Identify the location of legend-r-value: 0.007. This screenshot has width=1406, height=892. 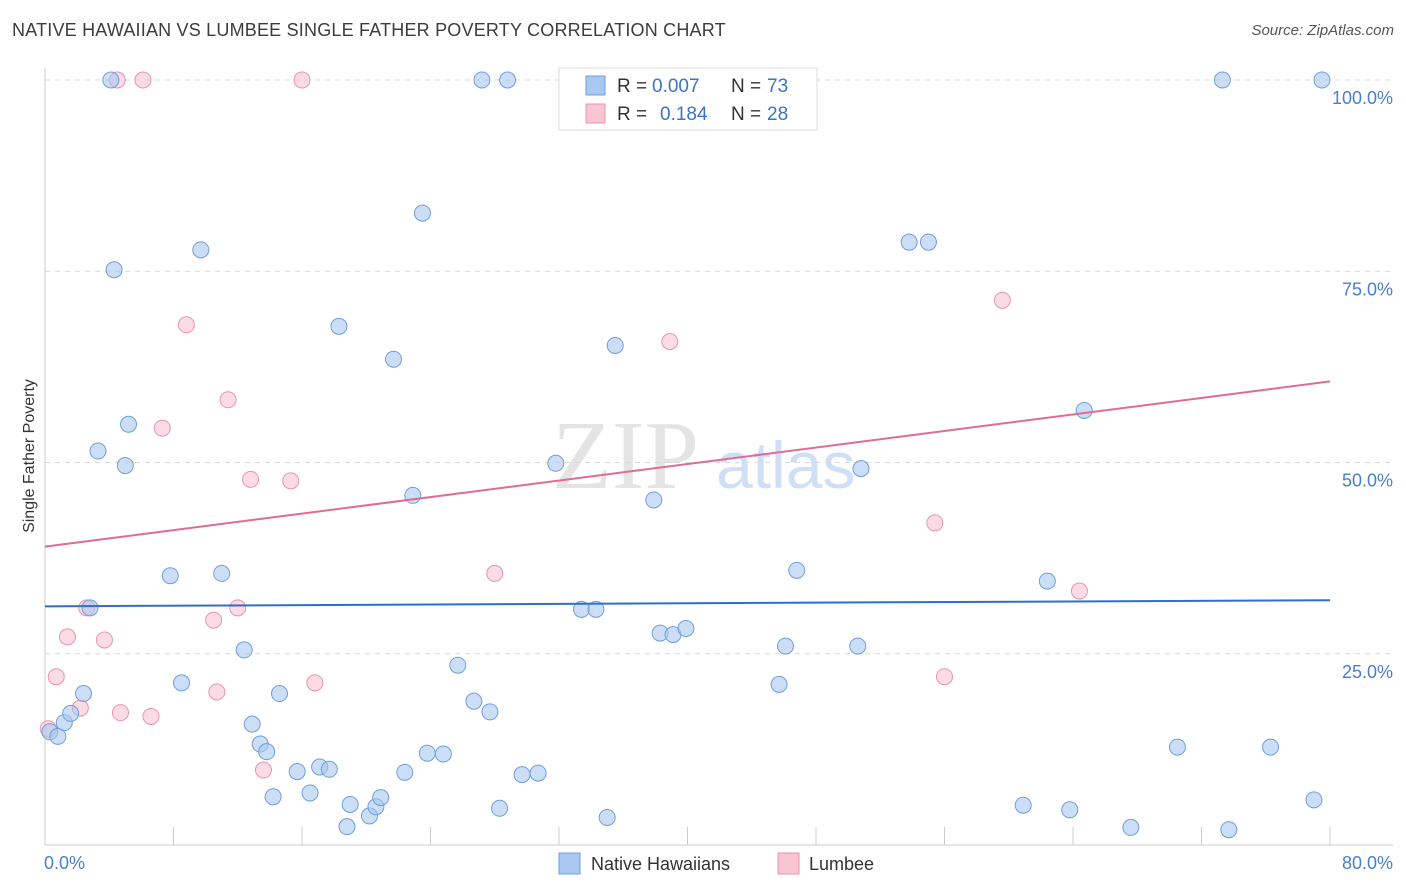
(676, 86).